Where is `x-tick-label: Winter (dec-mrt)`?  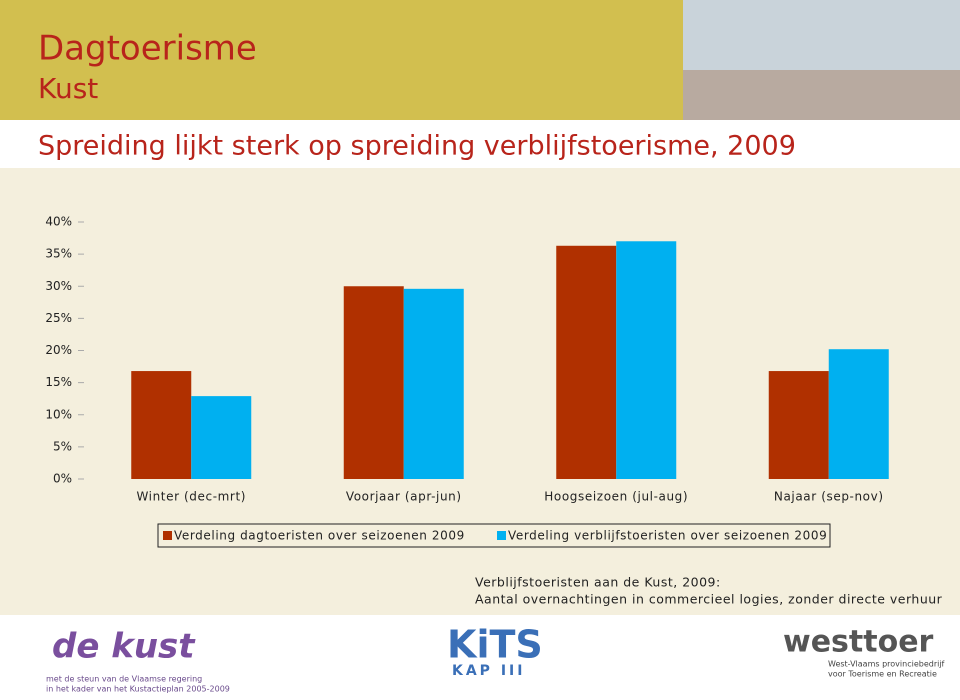
x-tick-label: Winter (dec-mrt) is located at coordinates (191, 497).